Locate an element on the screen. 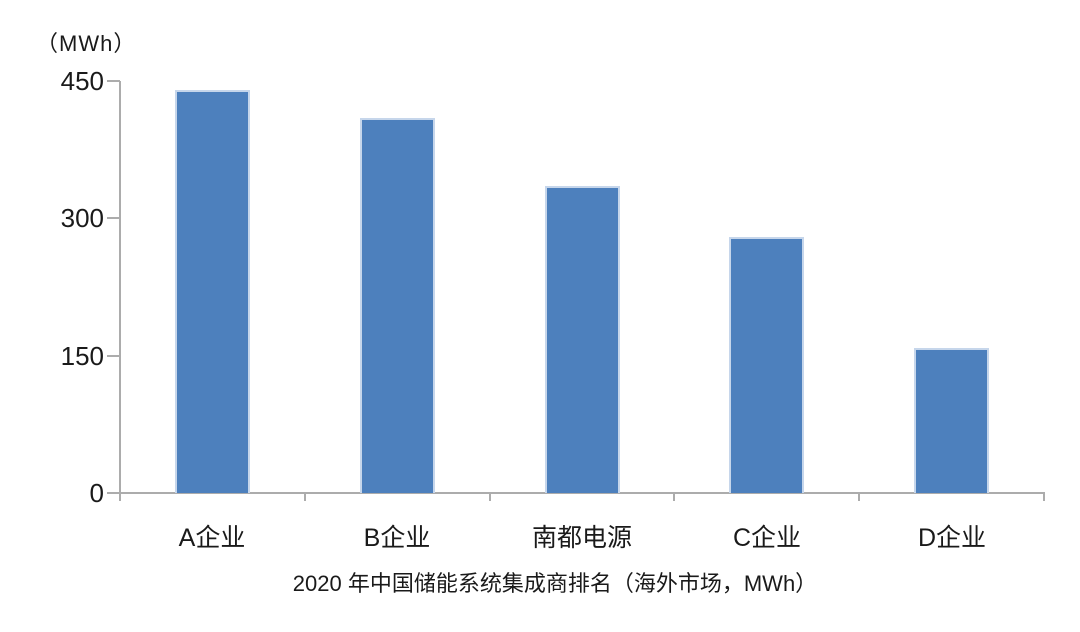 This screenshot has height=632, width=1080. y-tick-label: 150 is located at coordinates (82, 355).